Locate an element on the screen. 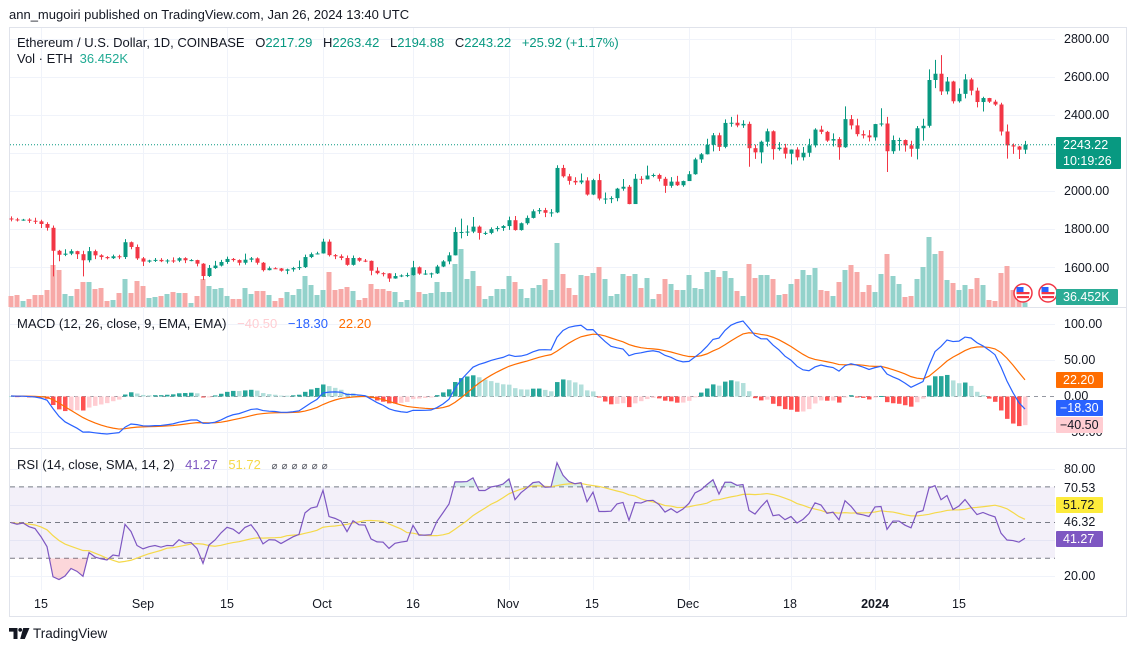 This screenshot has height=652, width=1136. tradingview-logo-icon is located at coordinates (20, 633).